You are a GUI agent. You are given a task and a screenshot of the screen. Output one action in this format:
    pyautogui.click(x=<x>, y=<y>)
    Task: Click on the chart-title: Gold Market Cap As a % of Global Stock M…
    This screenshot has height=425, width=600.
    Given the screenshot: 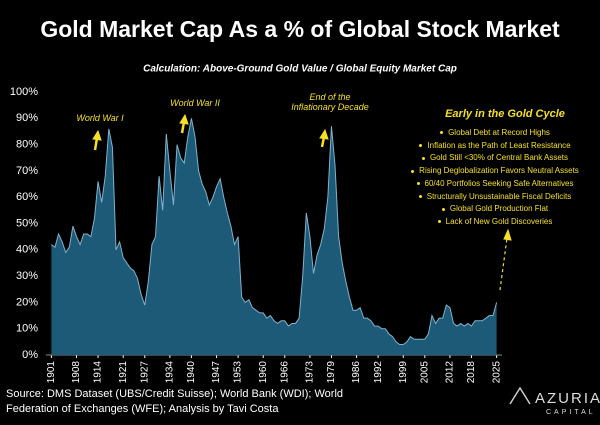 What is the action you would take?
    pyautogui.click(x=300, y=29)
    